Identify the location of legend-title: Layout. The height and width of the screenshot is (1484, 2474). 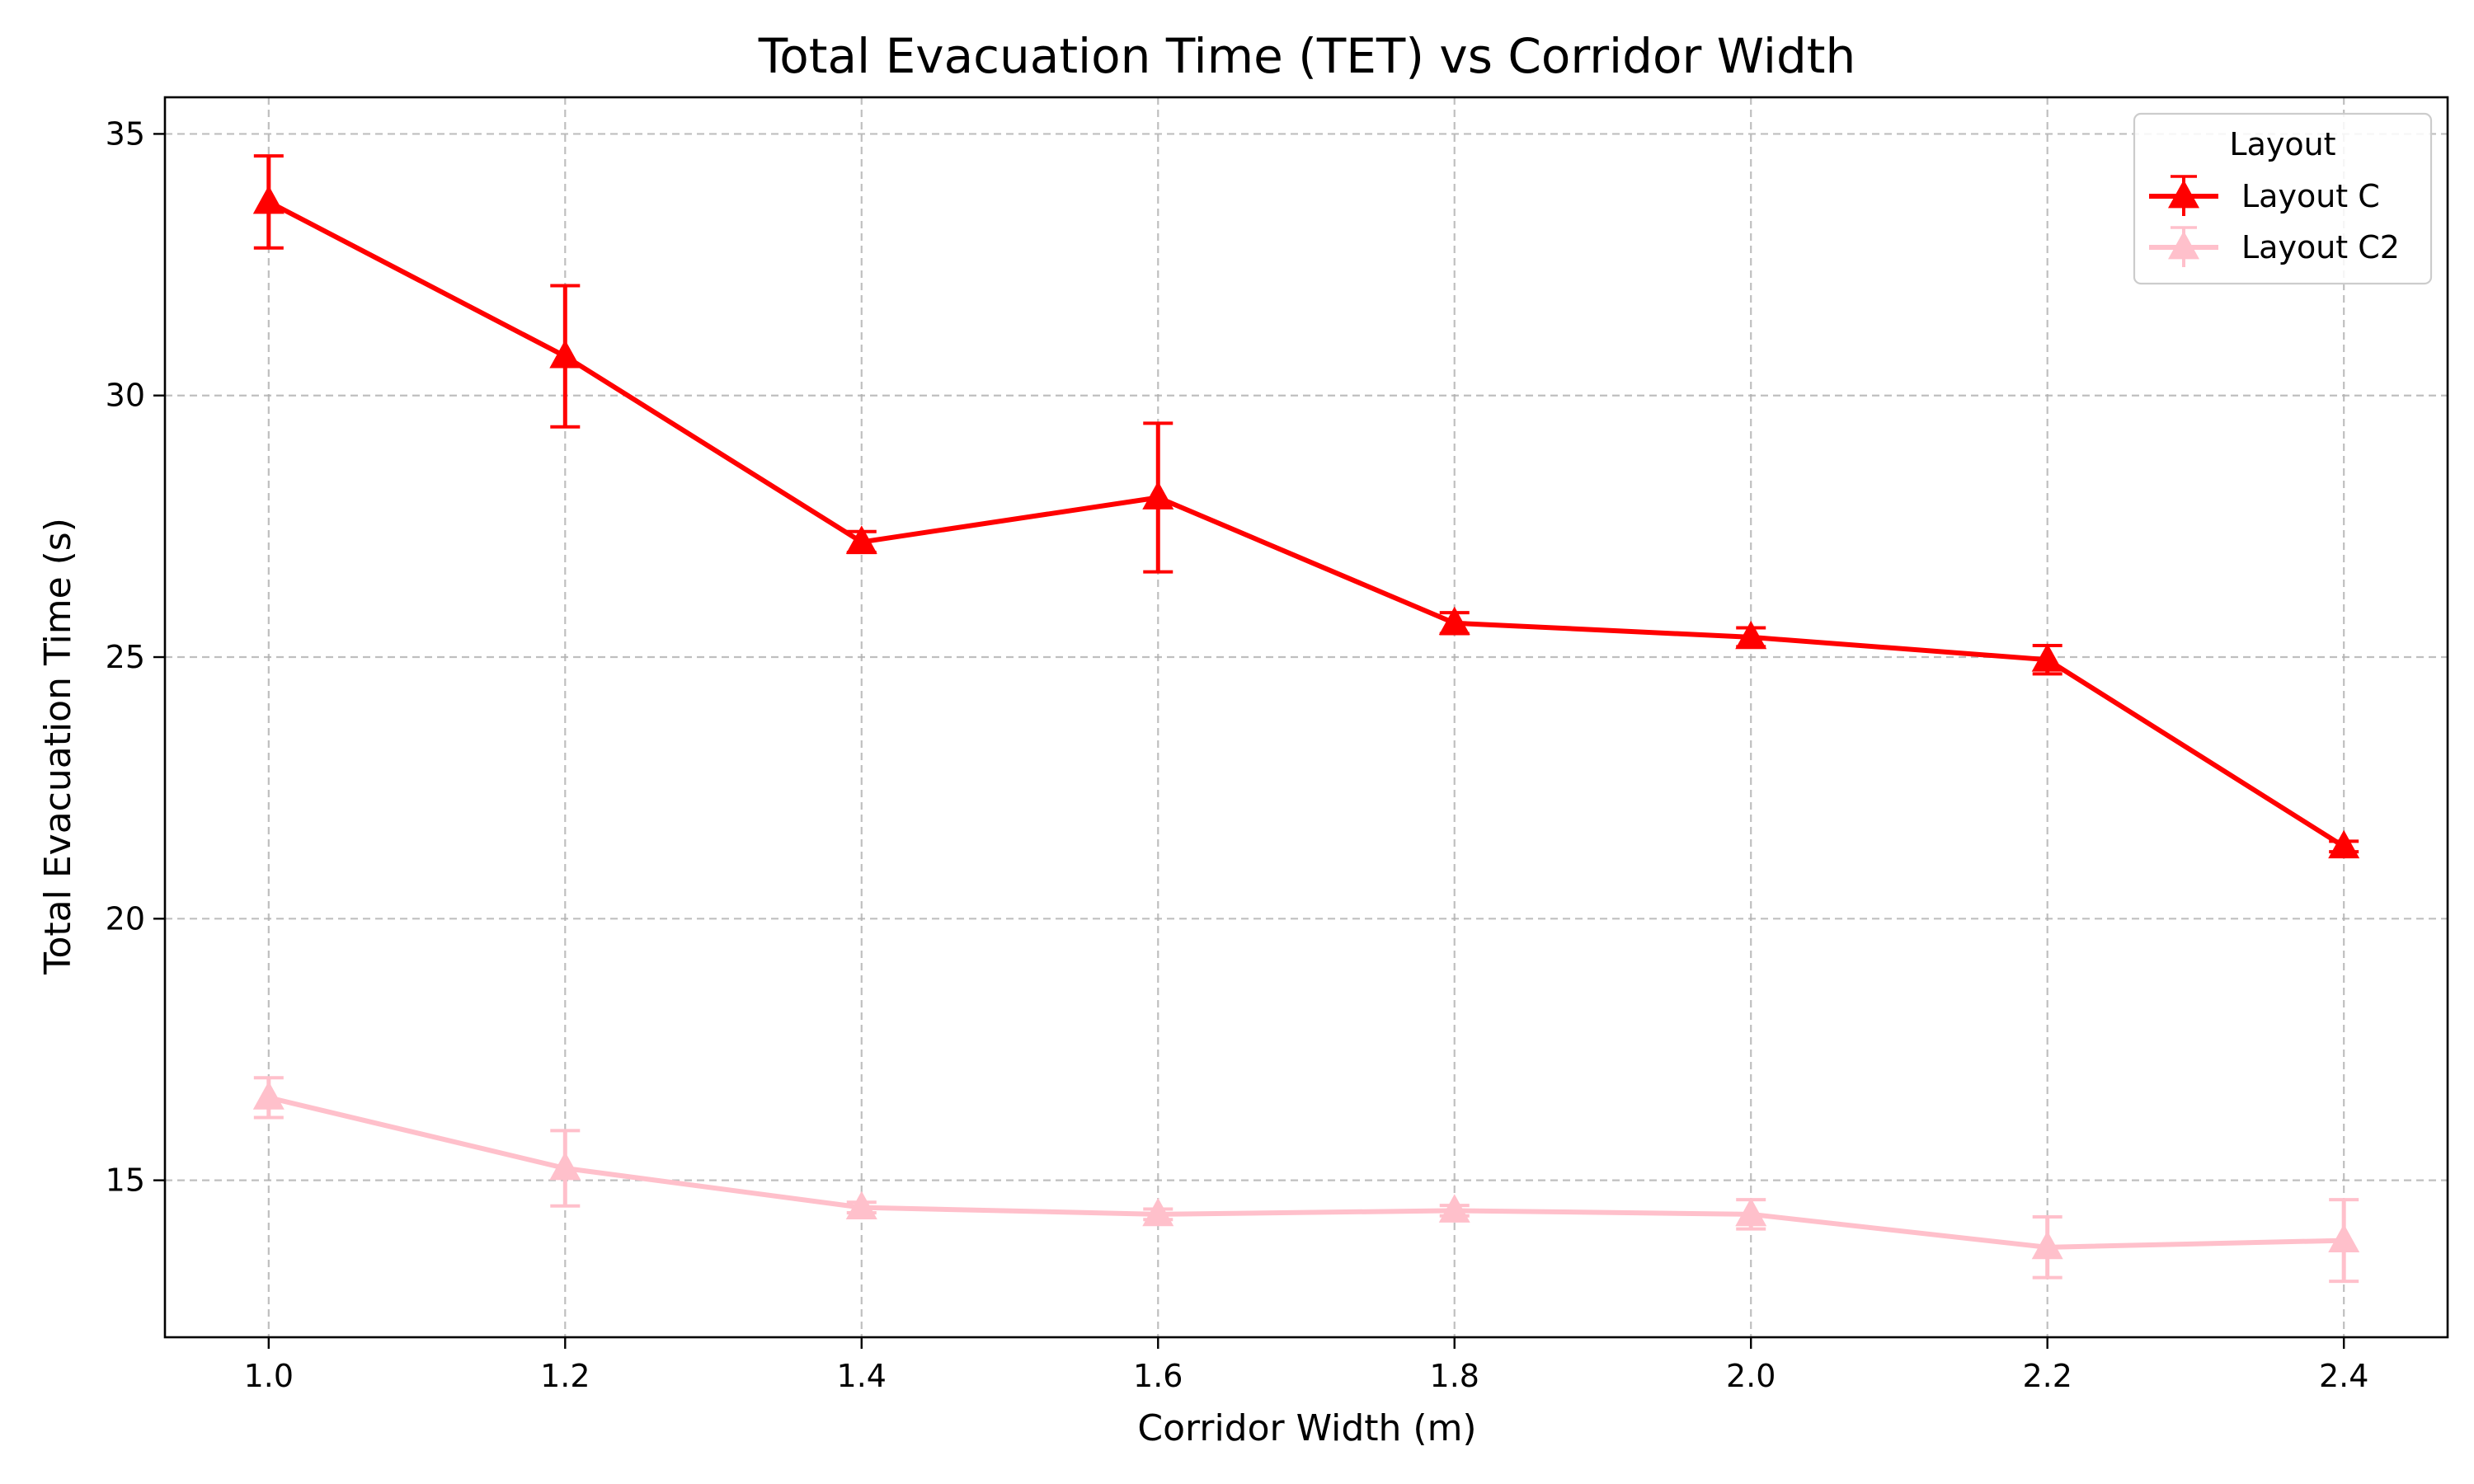
(2282, 144).